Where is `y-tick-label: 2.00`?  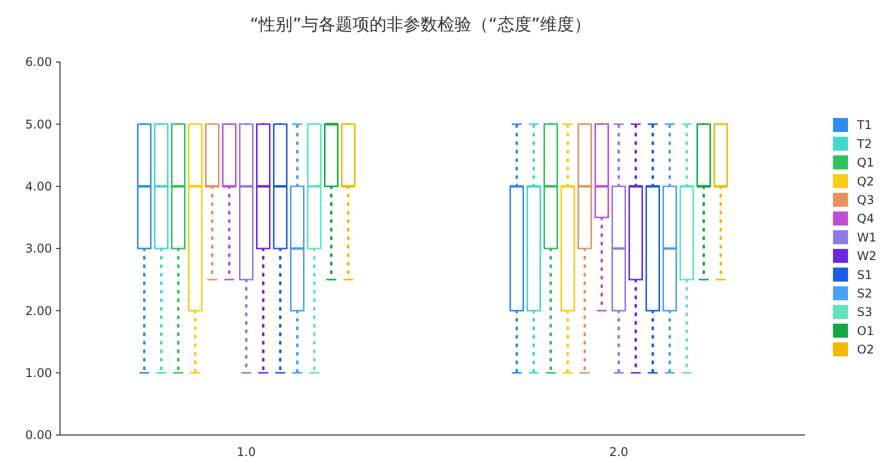 y-tick-label: 2.00 is located at coordinates (38, 311).